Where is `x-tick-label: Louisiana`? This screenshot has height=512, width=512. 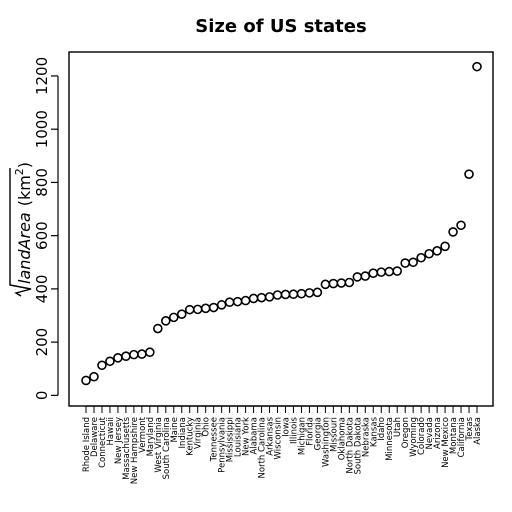 x-tick-label: Louisiana is located at coordinates (239, 437).